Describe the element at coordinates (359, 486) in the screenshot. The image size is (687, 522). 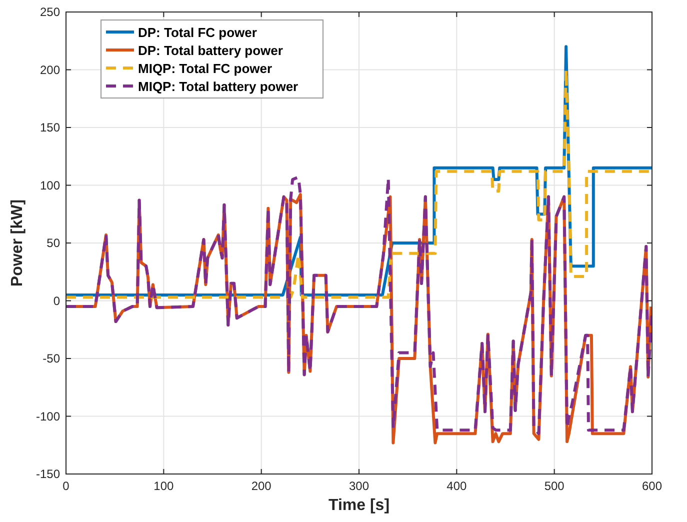
I see `x-tick-label: 300` at that location.